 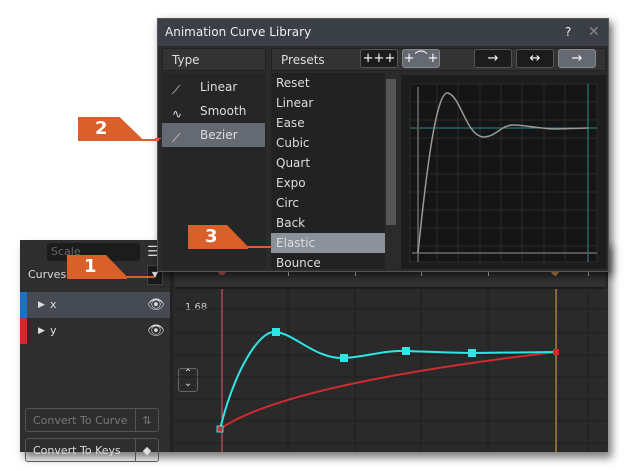 What do you see at coordinates (77, 450) in the screenshot?
I see `button-label: Convert To Keys` at bounding box center [77, 450].